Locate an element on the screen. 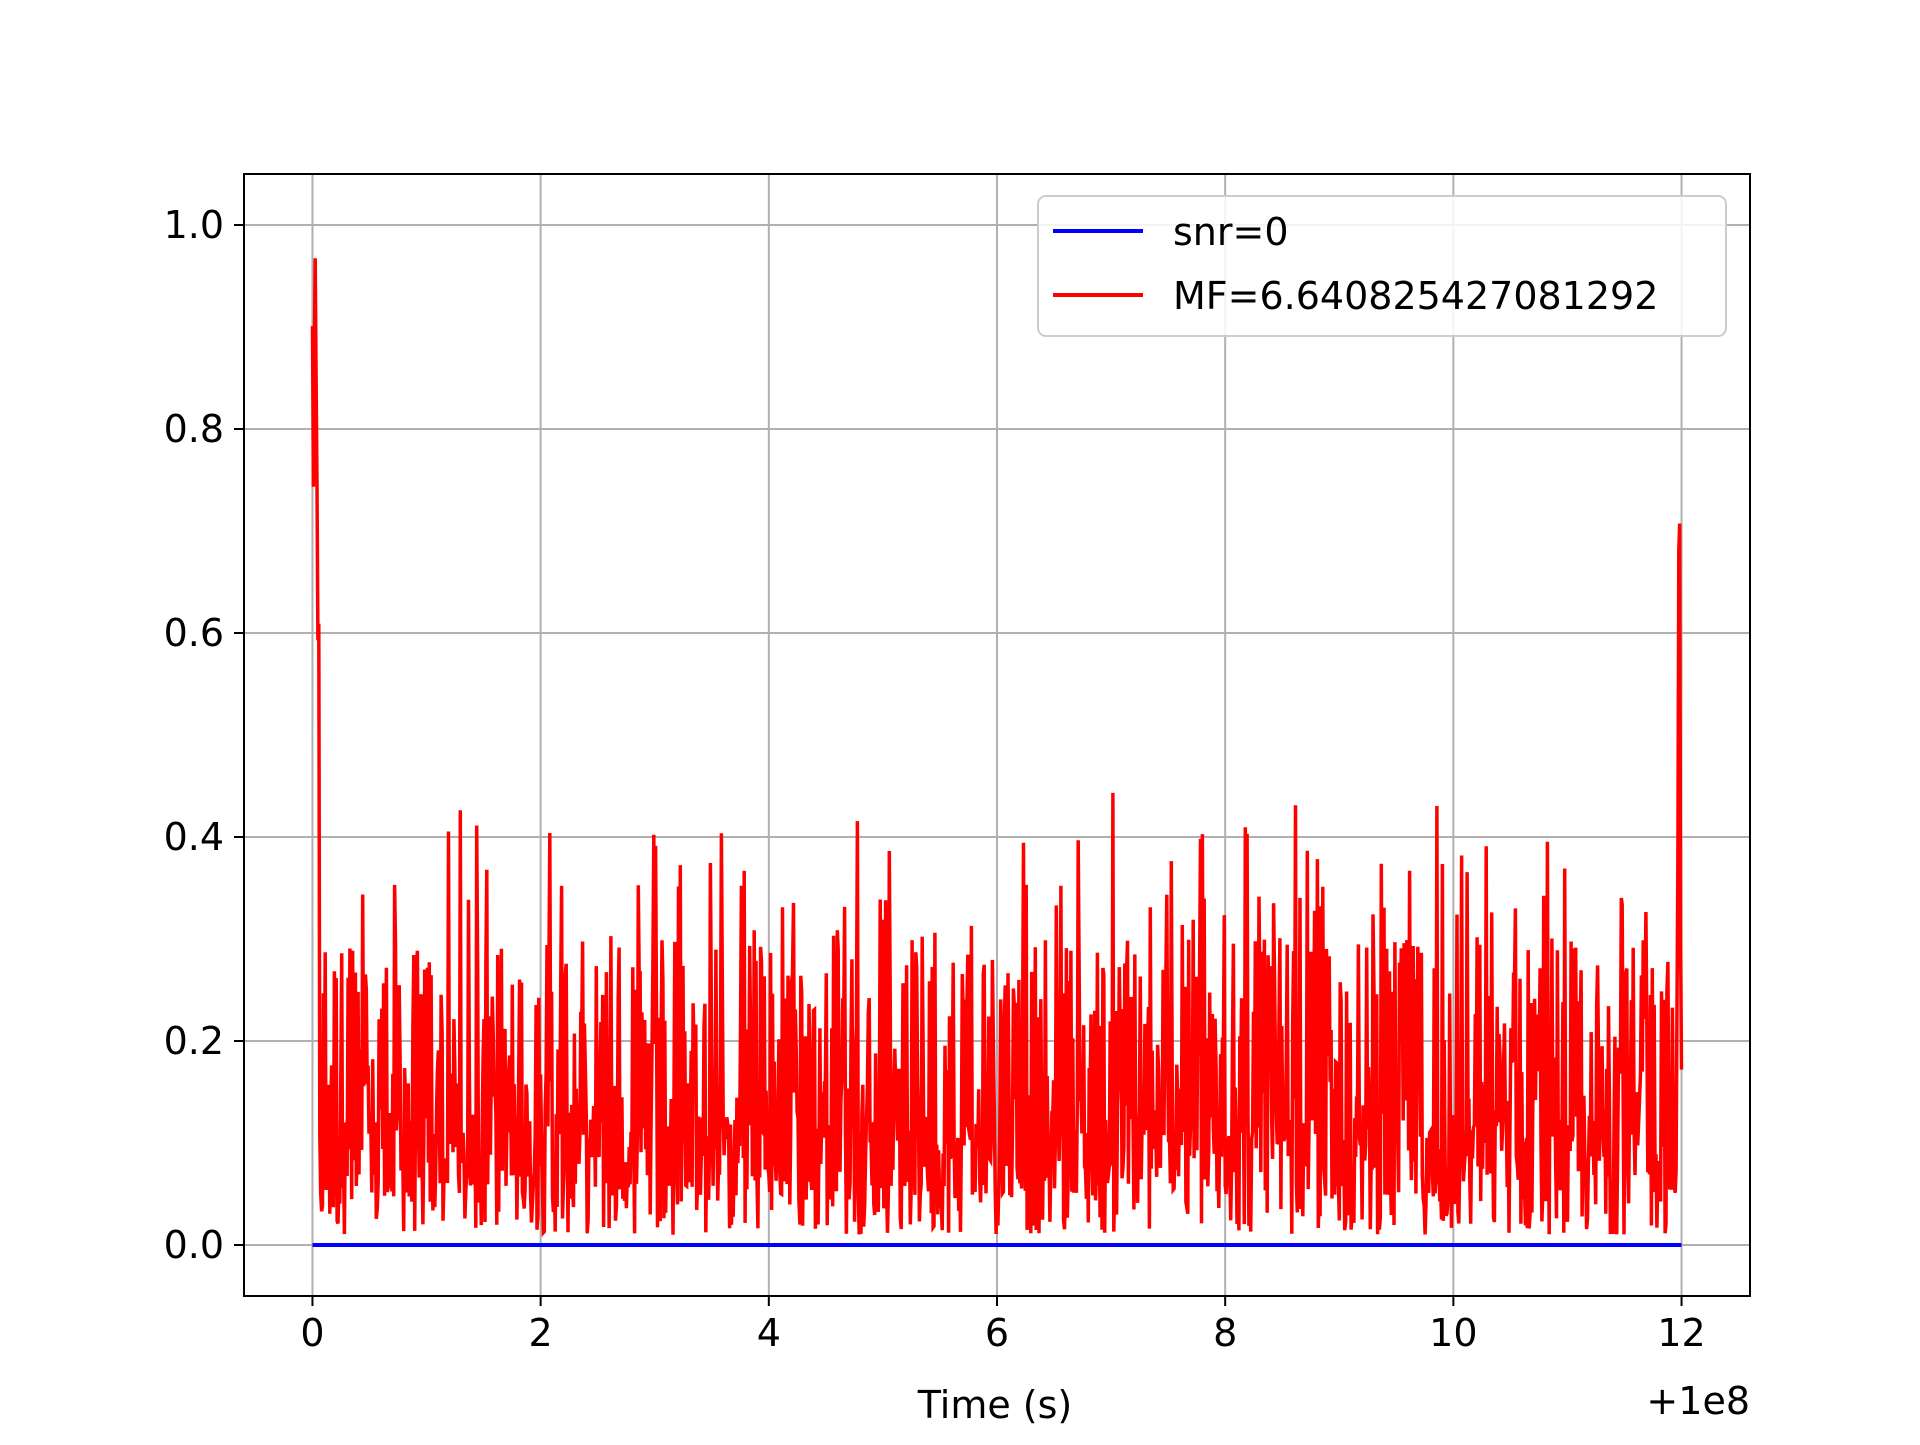 This screenshot has height=1445, width=1920. x-tick-label: 12 is located at coordinates (1681, 1333).